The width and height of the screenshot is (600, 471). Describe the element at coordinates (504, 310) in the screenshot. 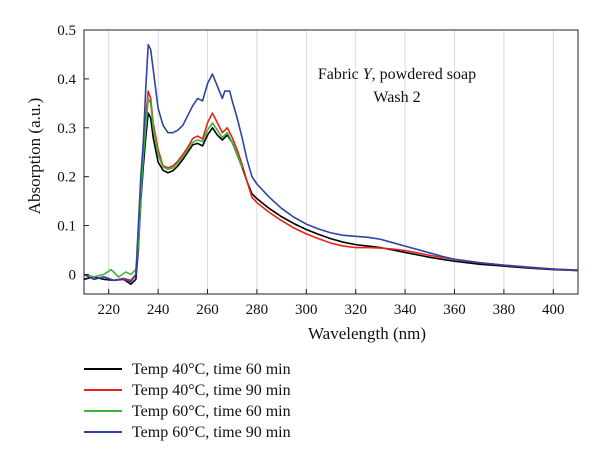

I see `x-tick-label: 380` at that location.